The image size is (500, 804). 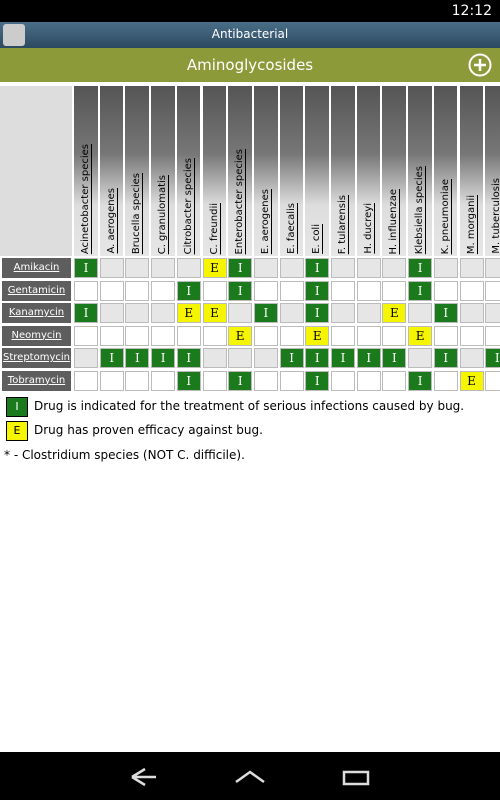 I want to click on clock: 12:12, so click(x=471, y=11).